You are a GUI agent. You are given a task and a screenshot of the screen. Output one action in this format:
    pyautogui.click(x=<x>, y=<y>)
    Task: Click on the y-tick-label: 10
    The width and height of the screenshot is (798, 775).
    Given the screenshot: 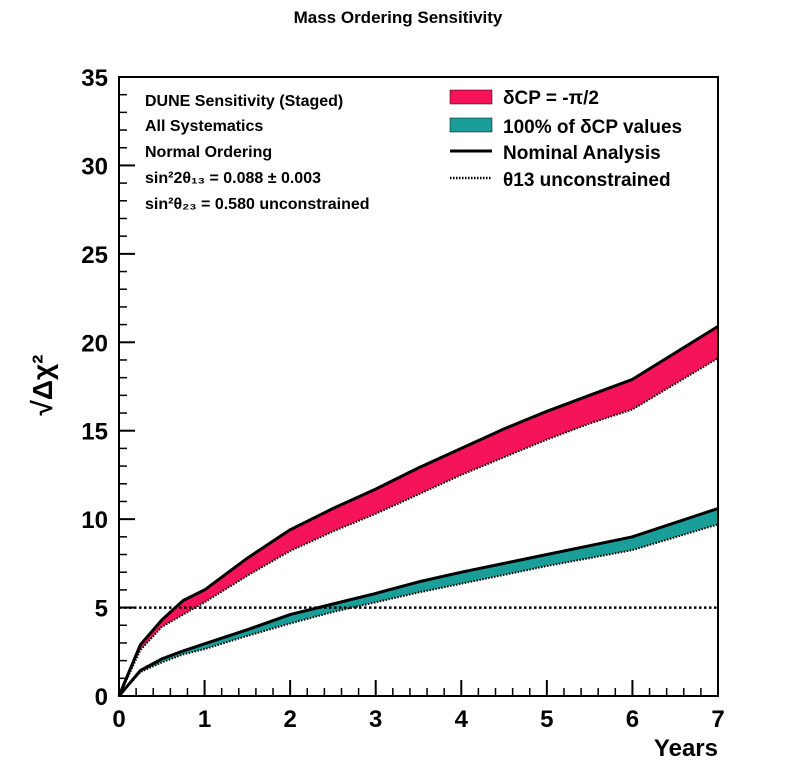 What is the action you would take?
    pyautogui.click(x=94, y=520)
    